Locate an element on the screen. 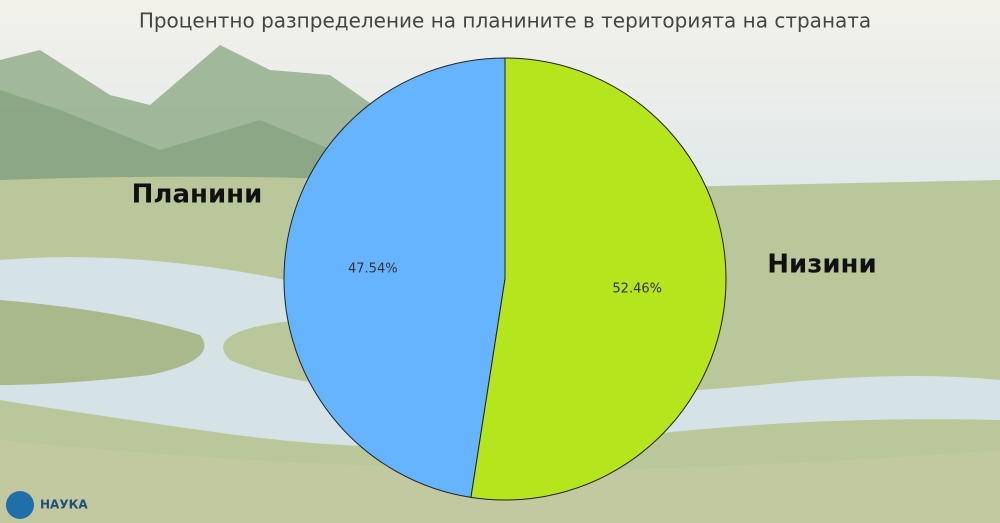  value-label: 47.54% is located at coordinates (373, 268).